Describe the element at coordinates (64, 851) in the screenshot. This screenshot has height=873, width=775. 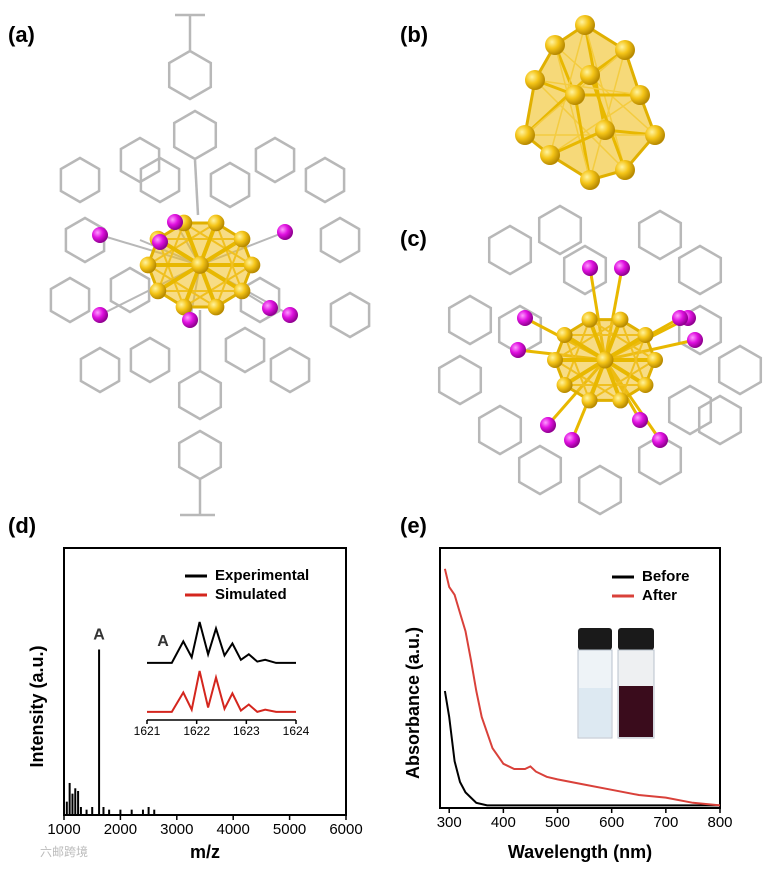
I see `watermark: 六邮跨境` at that location.